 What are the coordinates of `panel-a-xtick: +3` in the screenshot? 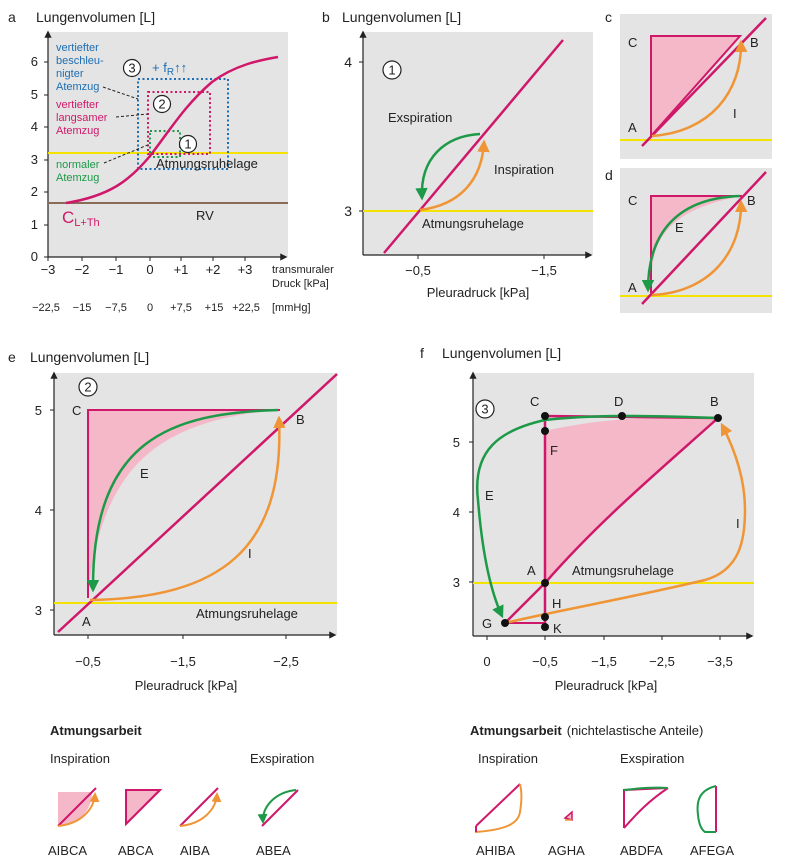 It's located at (245, 269).